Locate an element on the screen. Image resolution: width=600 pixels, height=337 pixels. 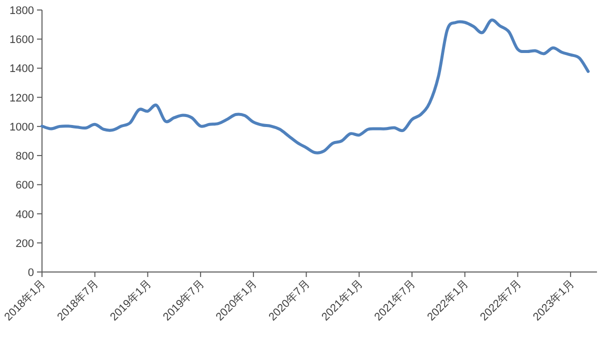
y-tick-label: 400 is located at coordinates (25, 214).